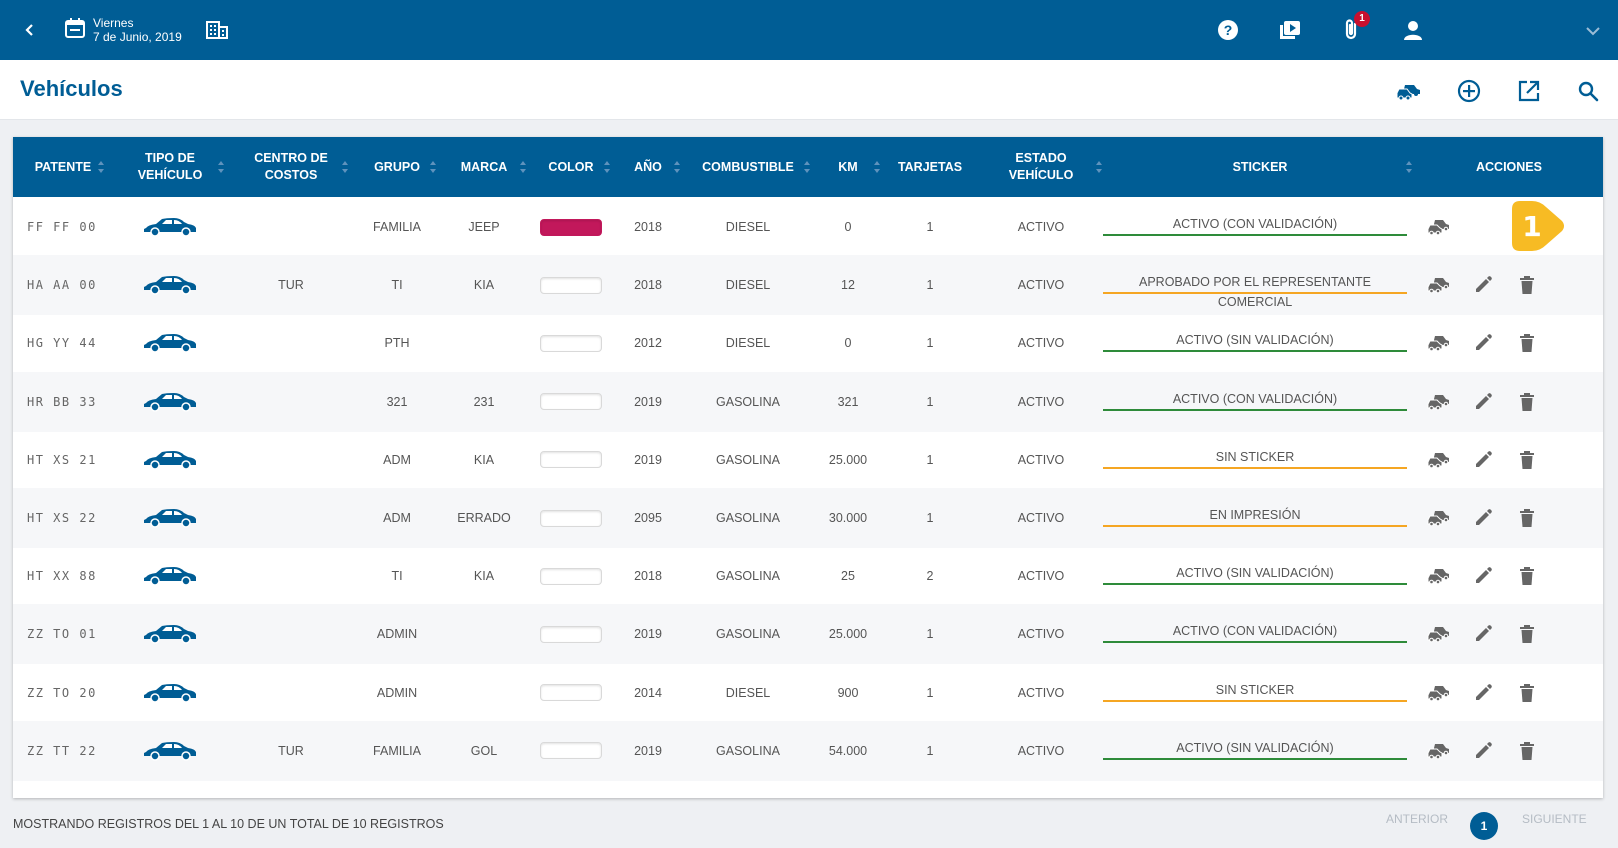 The width and height of the screenshot is (1618, 848). What do you see at coordinates (571, 167) in the screenshot?
I see `column-color: COLOR` at bounding box center [571, 167].